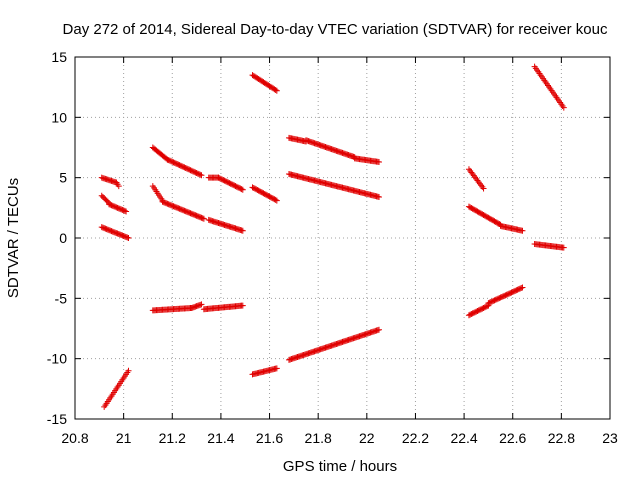 This screenshot has width=640, height=480. Describe the element at coordinates (13, 238) in the screenshot. I see `y-axis-label: SDTVAR / TECUs` at that location.